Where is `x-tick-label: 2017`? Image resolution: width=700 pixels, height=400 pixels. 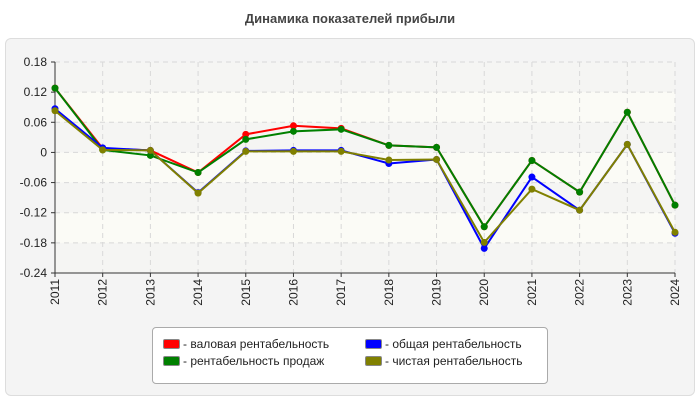 x-tick-label: 2017 is located at coordinates (341, 292).